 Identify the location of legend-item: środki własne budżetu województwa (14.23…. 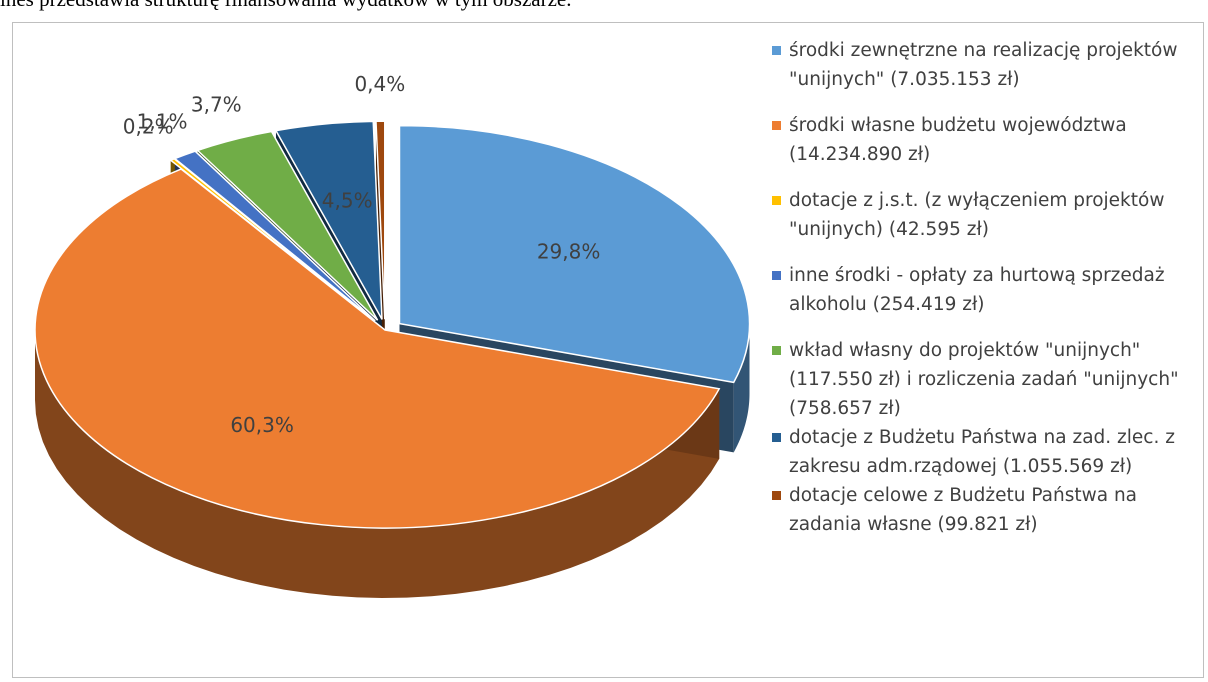
(990, 140).